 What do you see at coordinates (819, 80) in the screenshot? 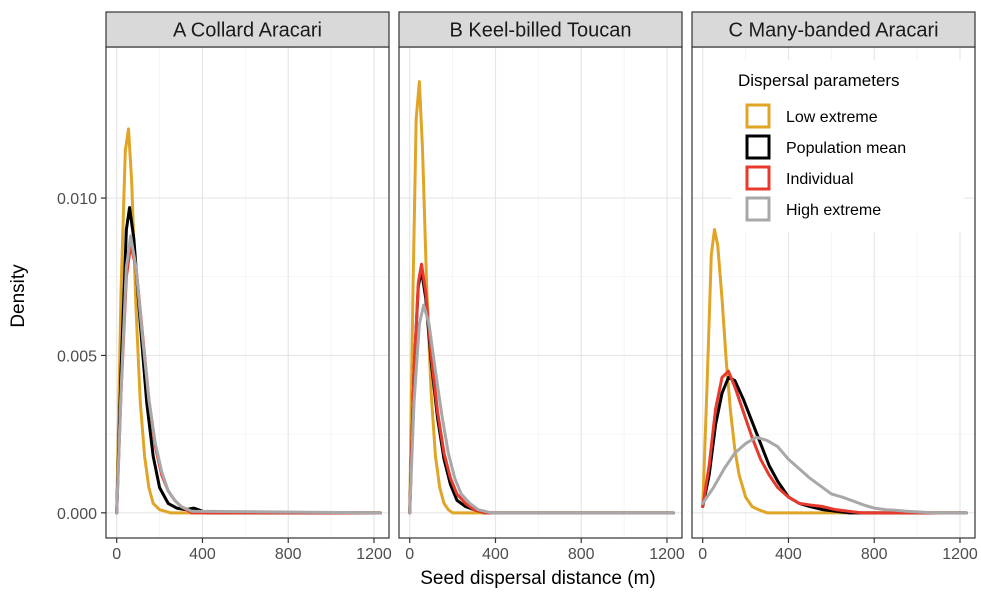
I see `legend-title: Dispersal parameters` at bounding box center [819, 80].